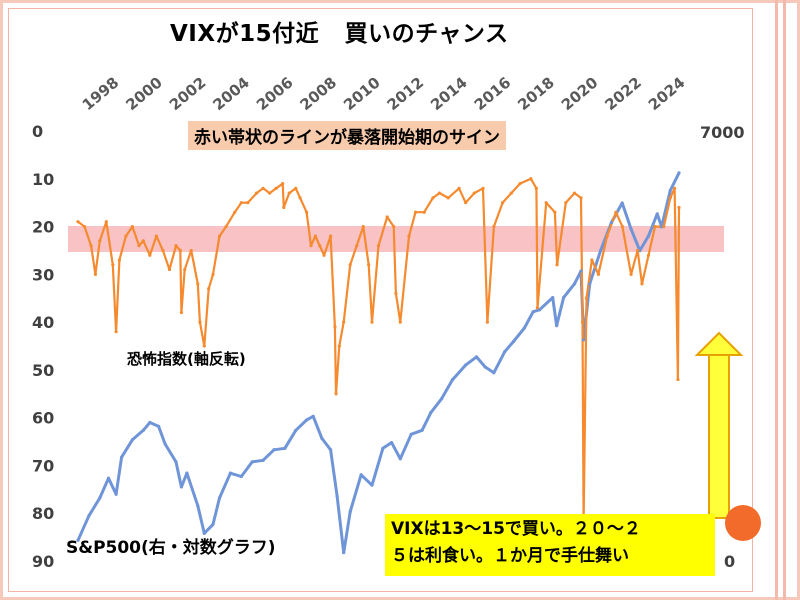  Describe the element at coordinates (516, 529) in the screenshot. I see `strategy-callout-line1: VIXは13～15で買い。２０～２` at that location.